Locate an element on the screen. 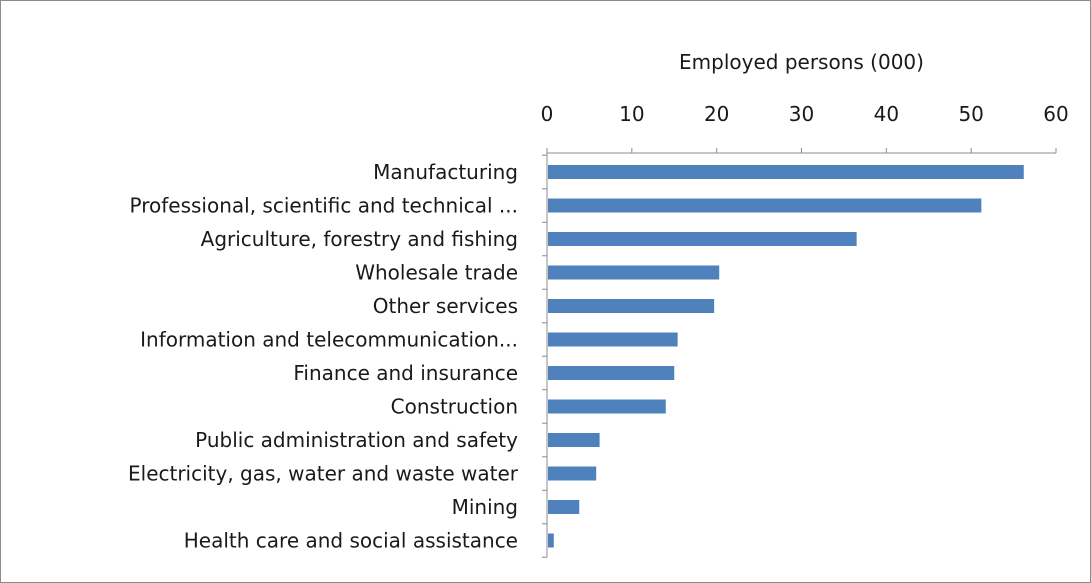 The image size is (1091, 583). x-tick-label: 30 is located at coordinates (801, 114).